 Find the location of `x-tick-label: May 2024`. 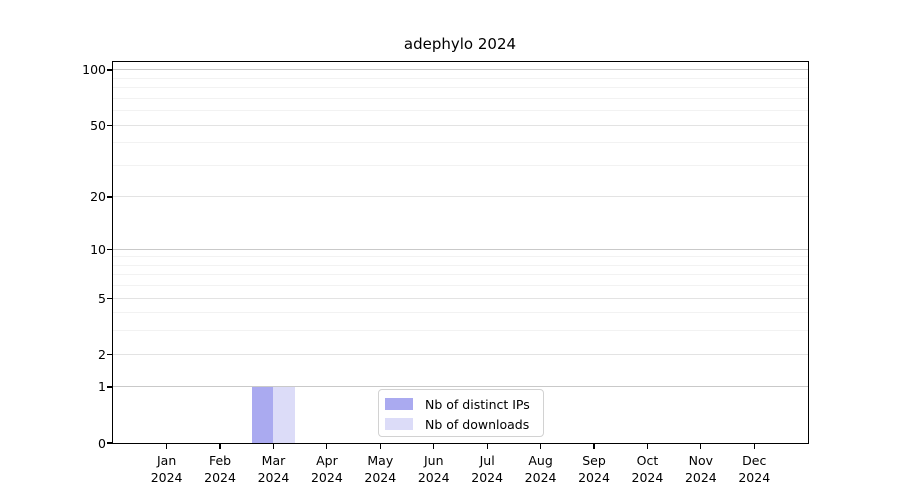

x-tick-label: May 2024 is located at coordinates (380, 469).